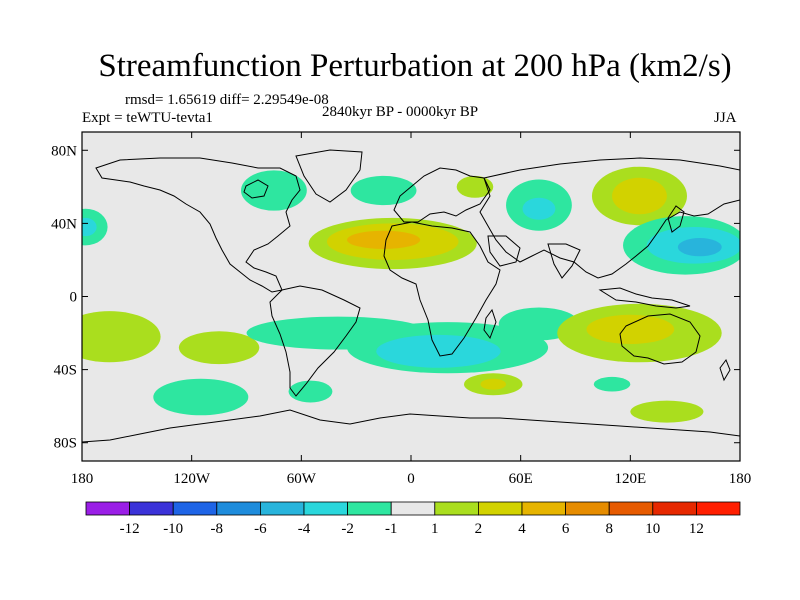  I want to click on india-coast, so click(564, 261).